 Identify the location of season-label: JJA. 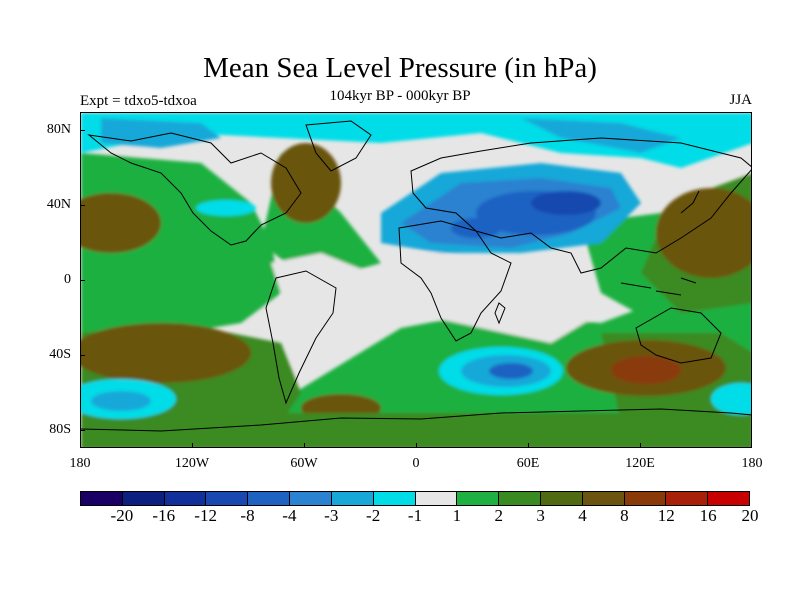
(740, 100).